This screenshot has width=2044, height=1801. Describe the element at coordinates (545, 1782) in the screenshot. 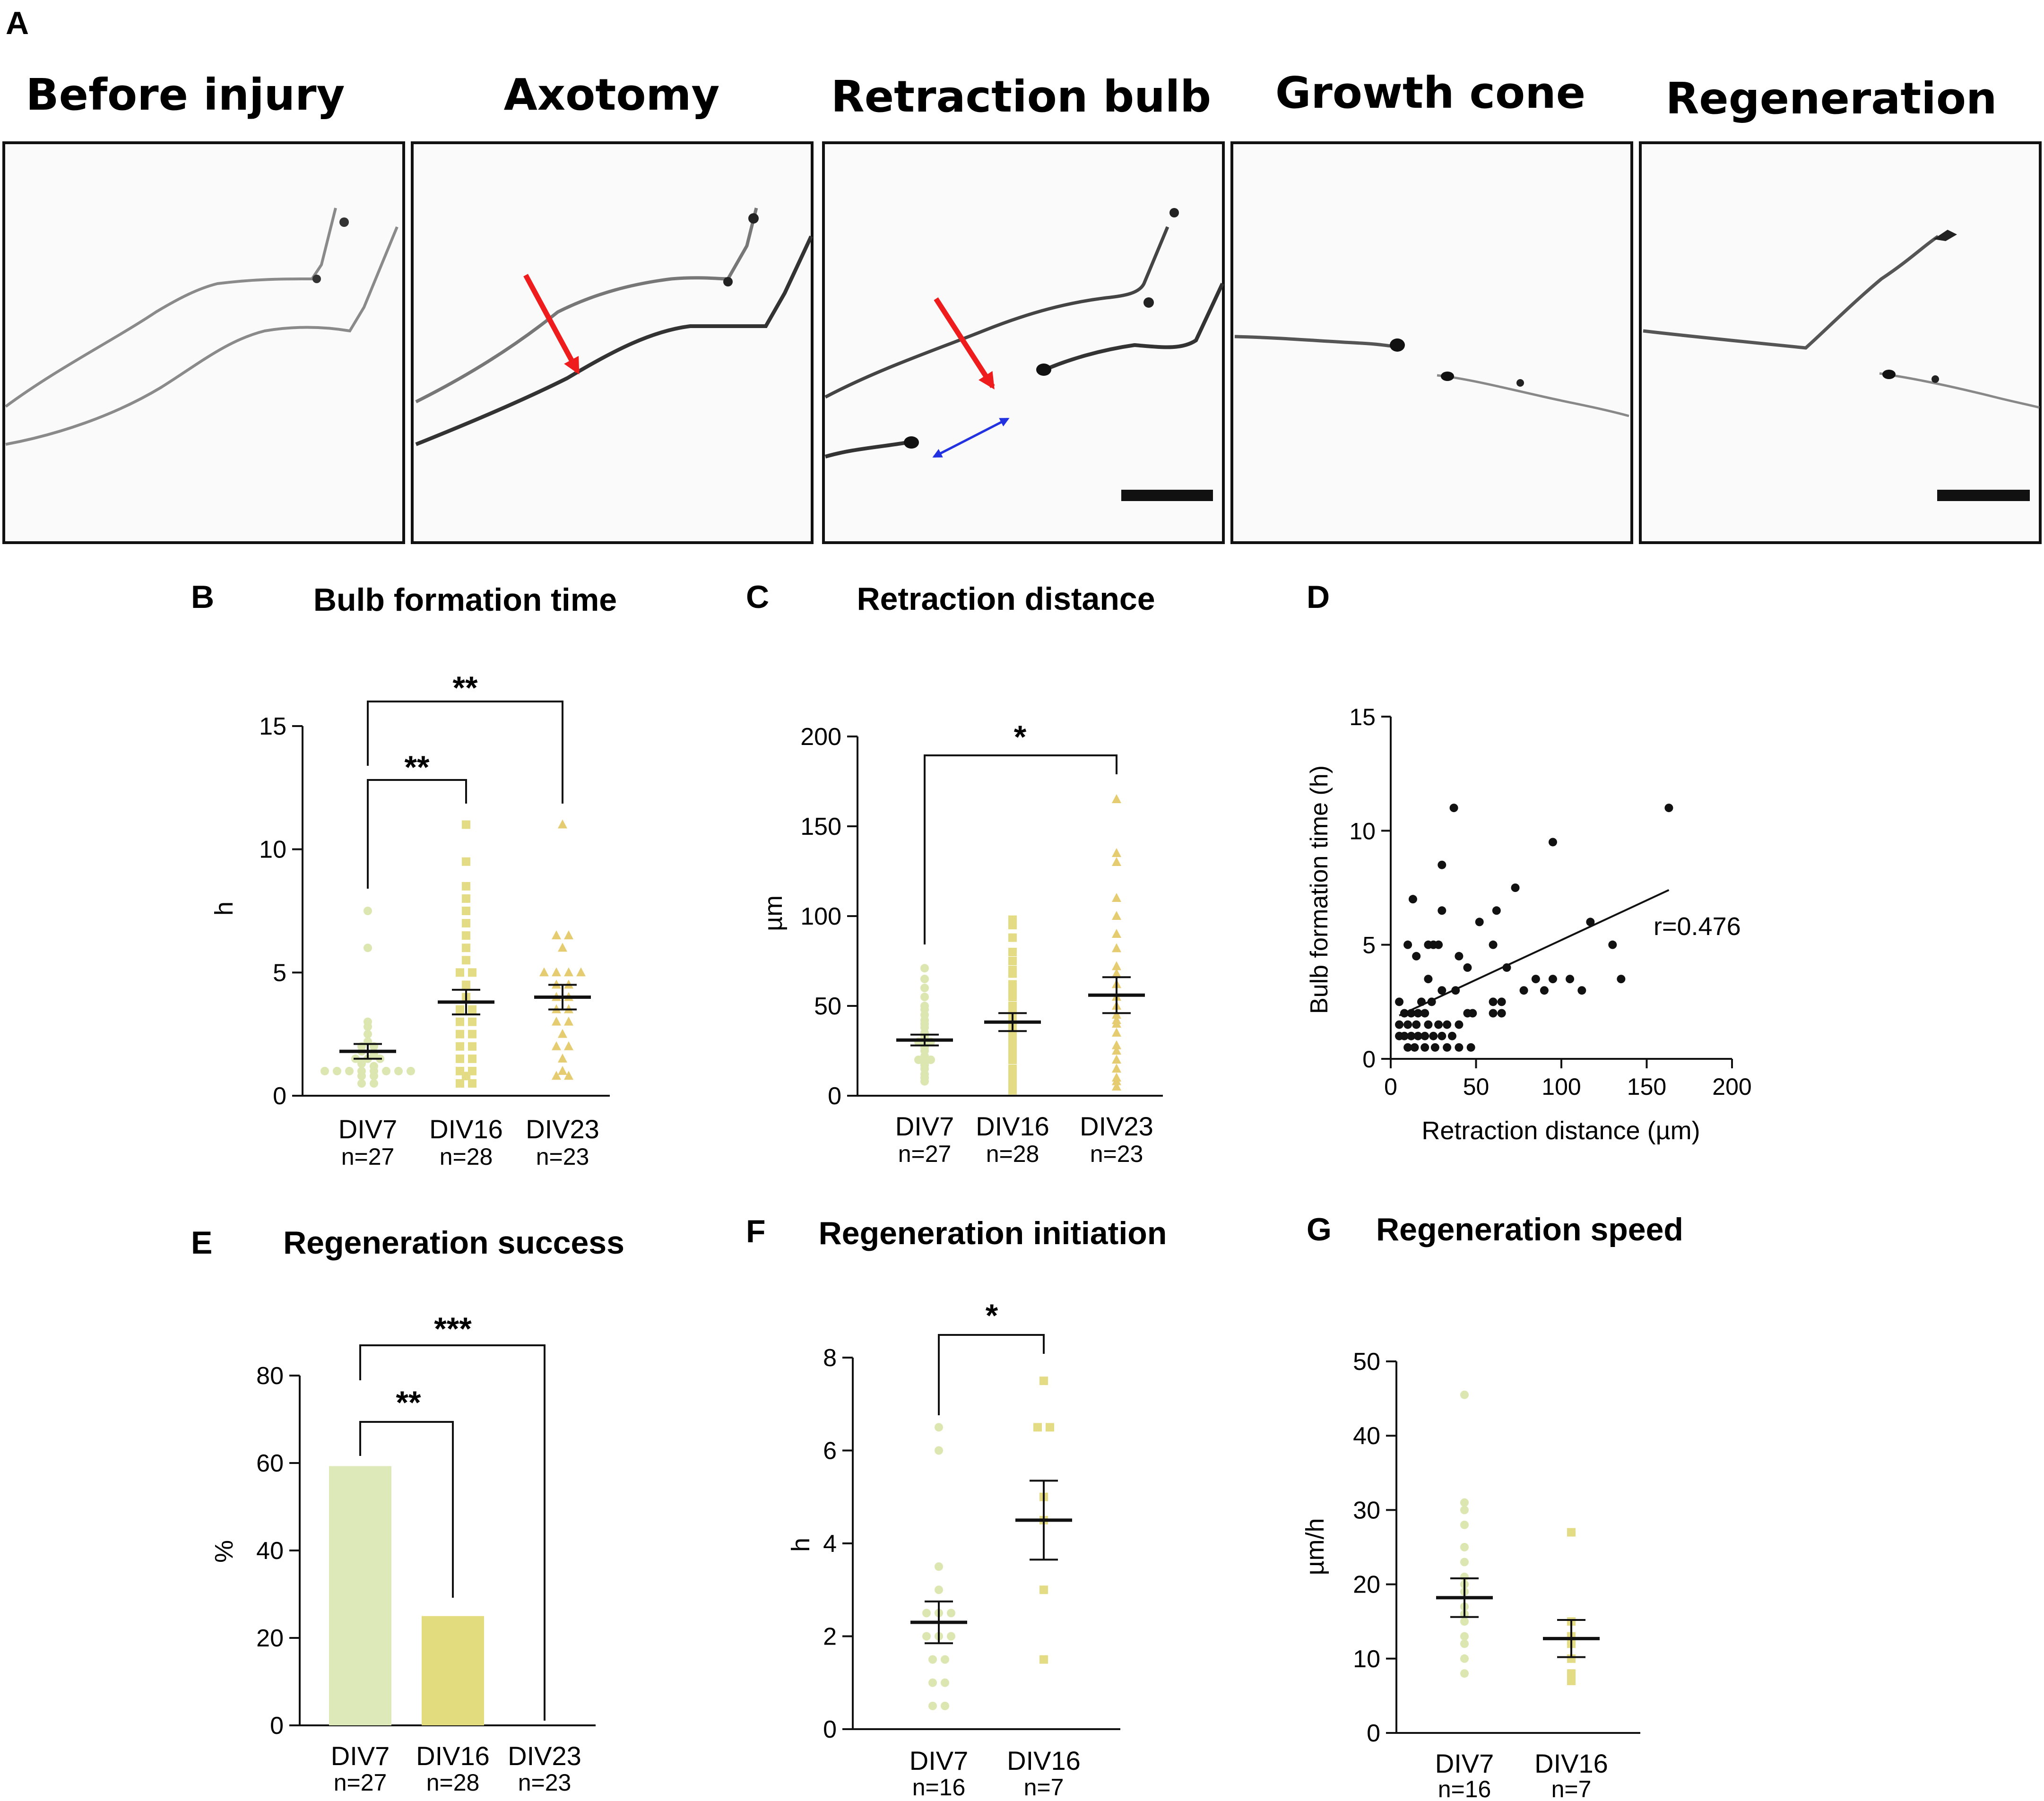

I see `panel-e-n-div23: n=23` at that location.